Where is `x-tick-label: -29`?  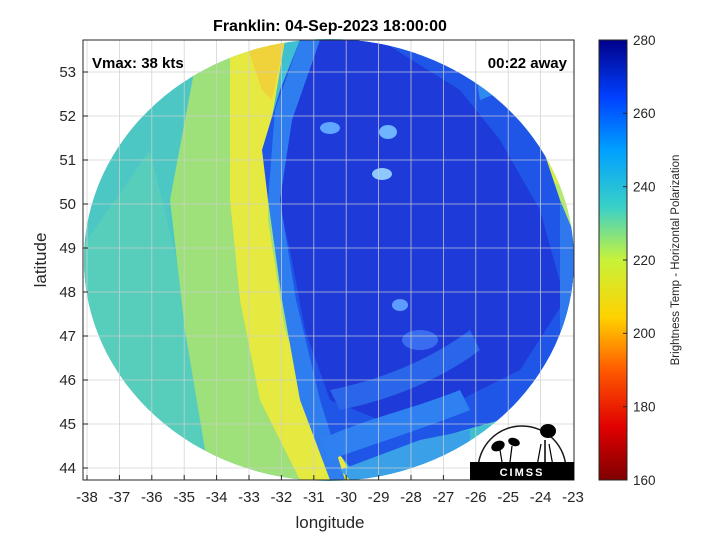 x-tick-label: -29 is located at coordinates (379, 497).